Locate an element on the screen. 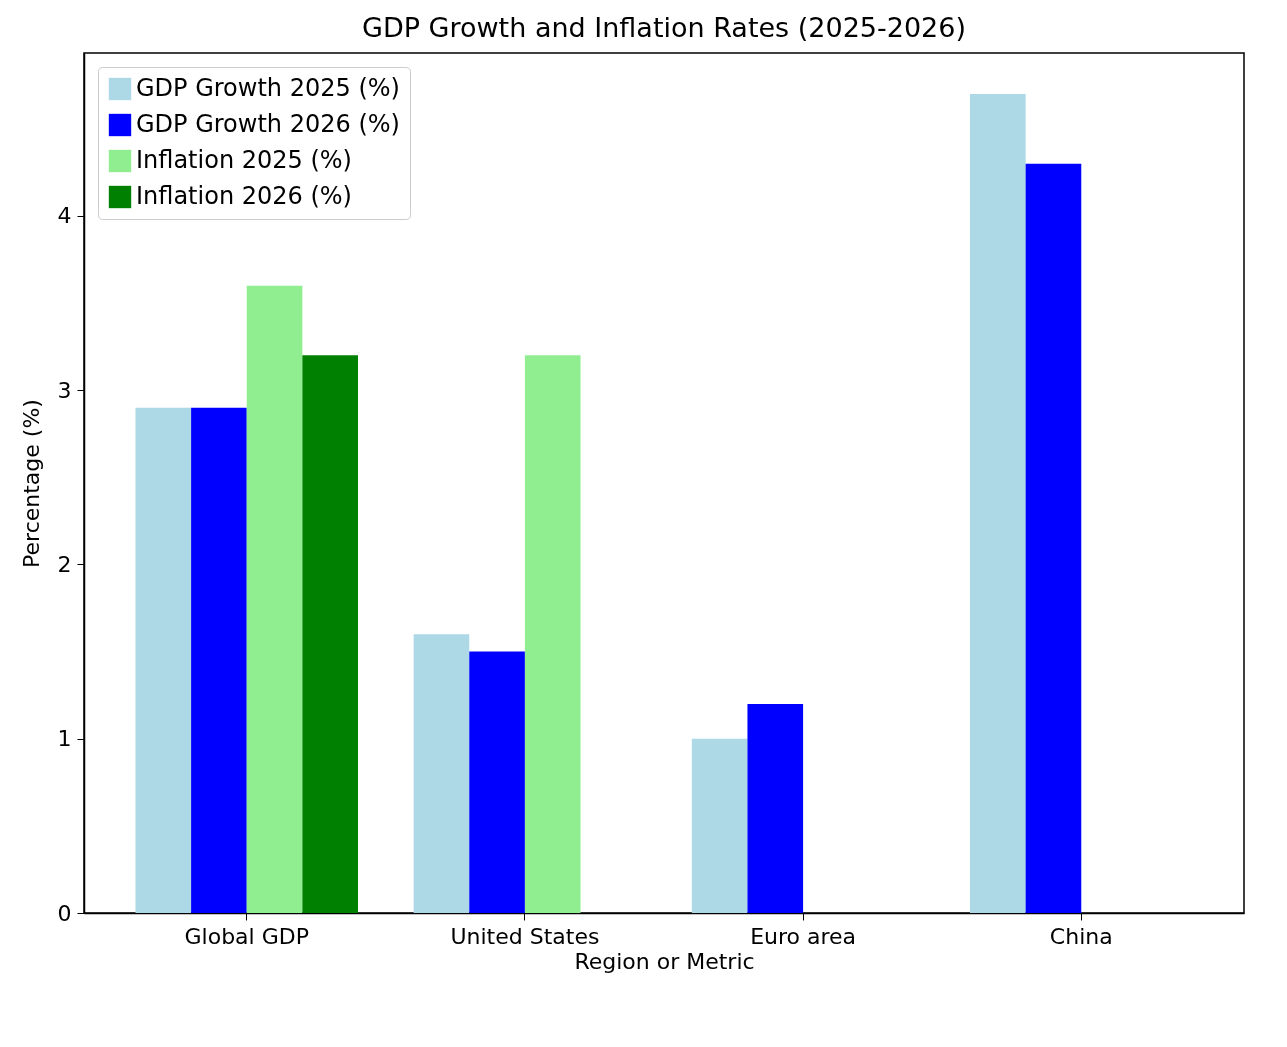  legend-label: Inflation 2025 (%) is located at coordinates (244, 160).